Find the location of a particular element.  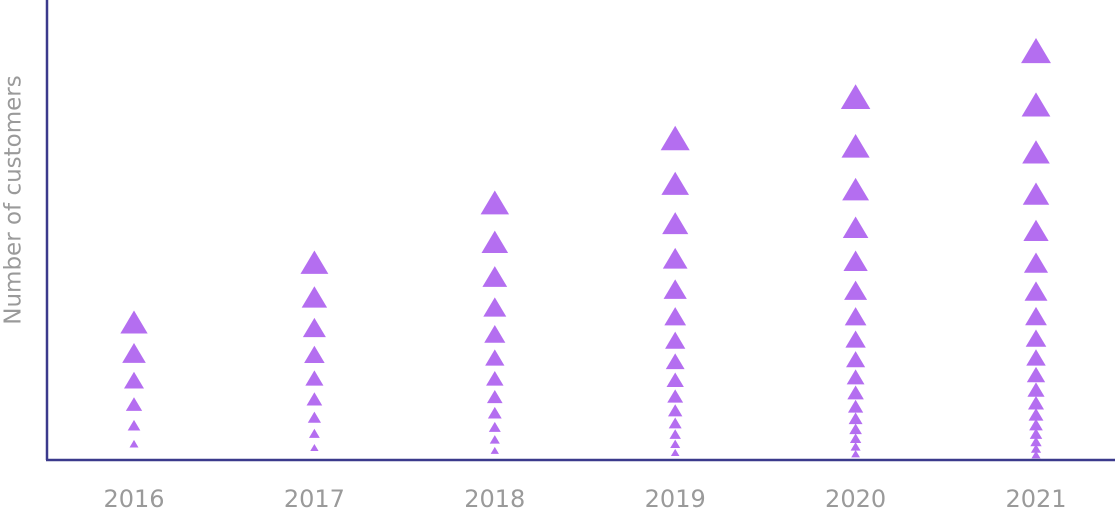

x-tick-label: 2021 is located at coordinates (1035, 499).